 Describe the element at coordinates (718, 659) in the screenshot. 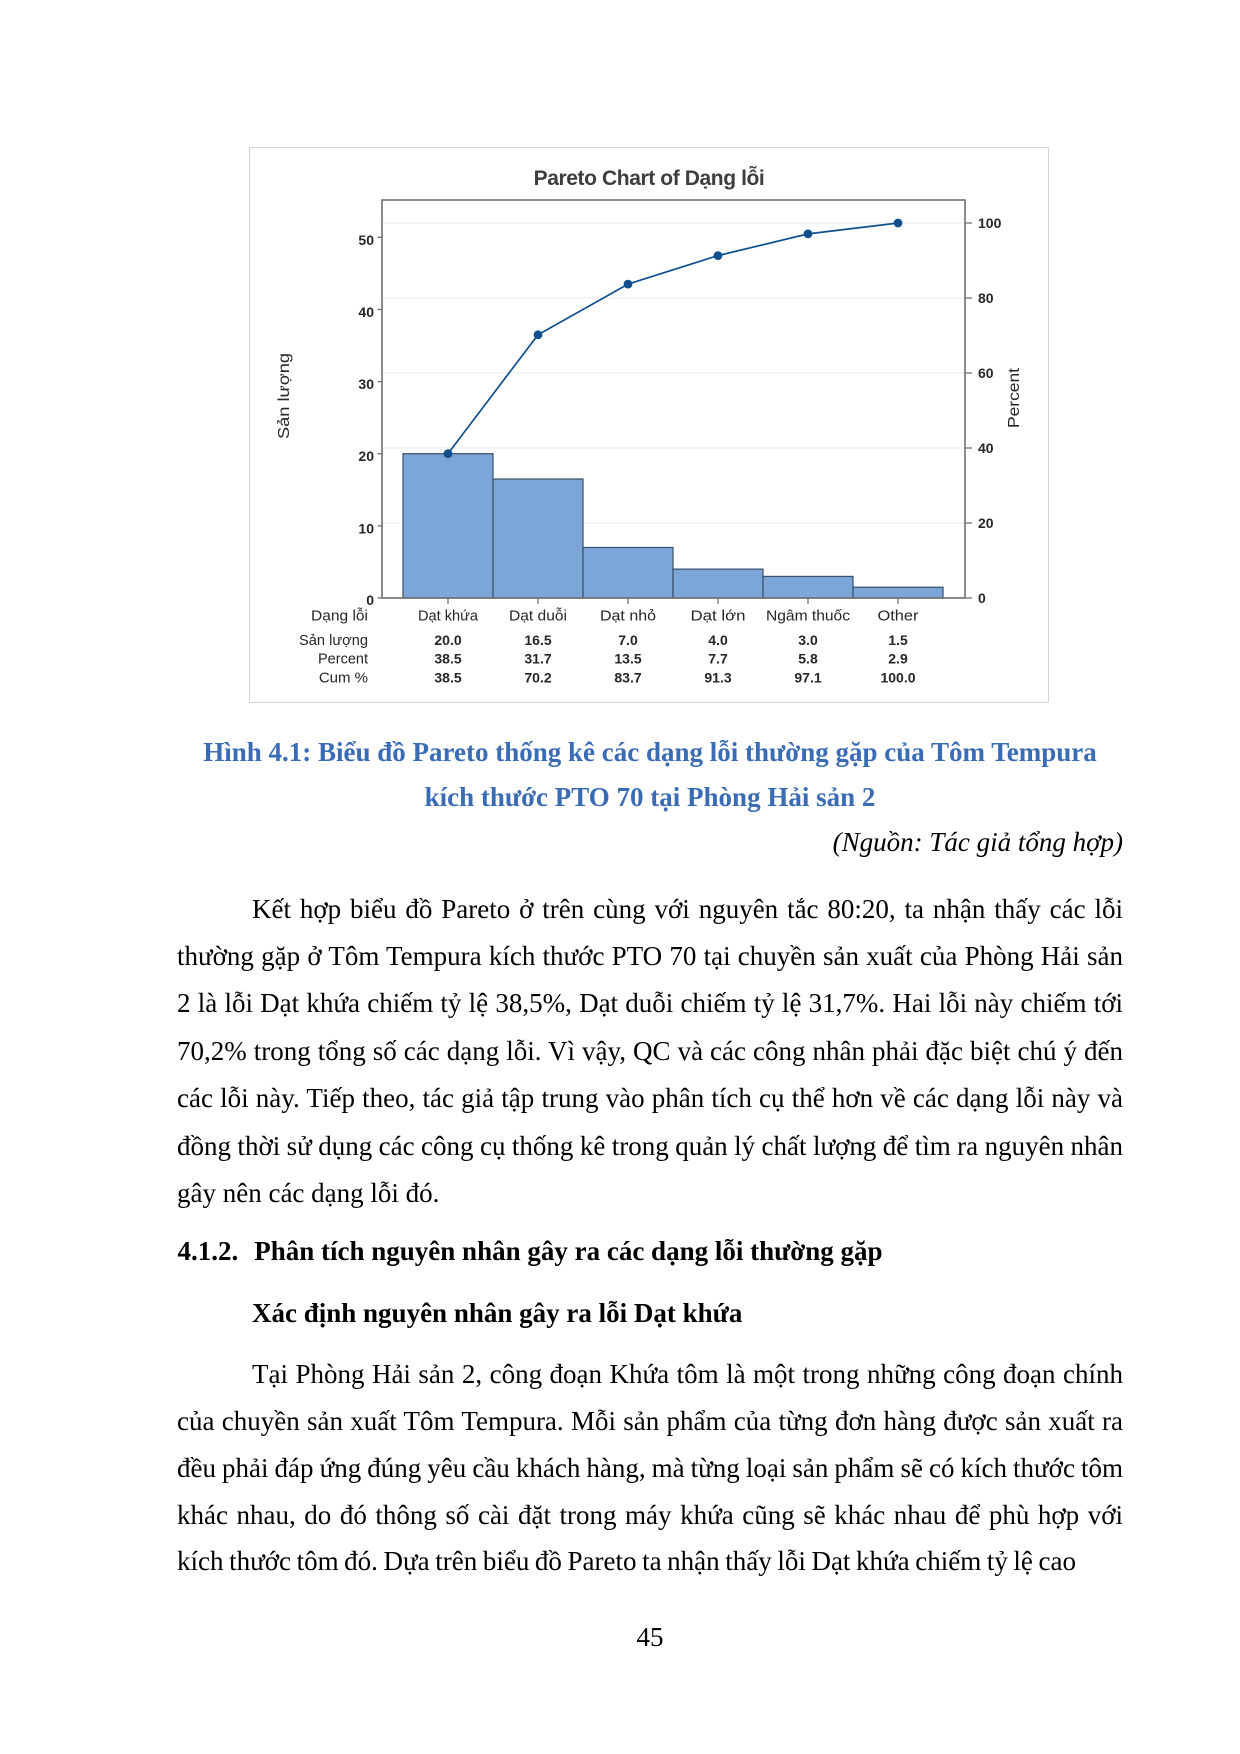

I see `svg-text: 7.7` at that location.